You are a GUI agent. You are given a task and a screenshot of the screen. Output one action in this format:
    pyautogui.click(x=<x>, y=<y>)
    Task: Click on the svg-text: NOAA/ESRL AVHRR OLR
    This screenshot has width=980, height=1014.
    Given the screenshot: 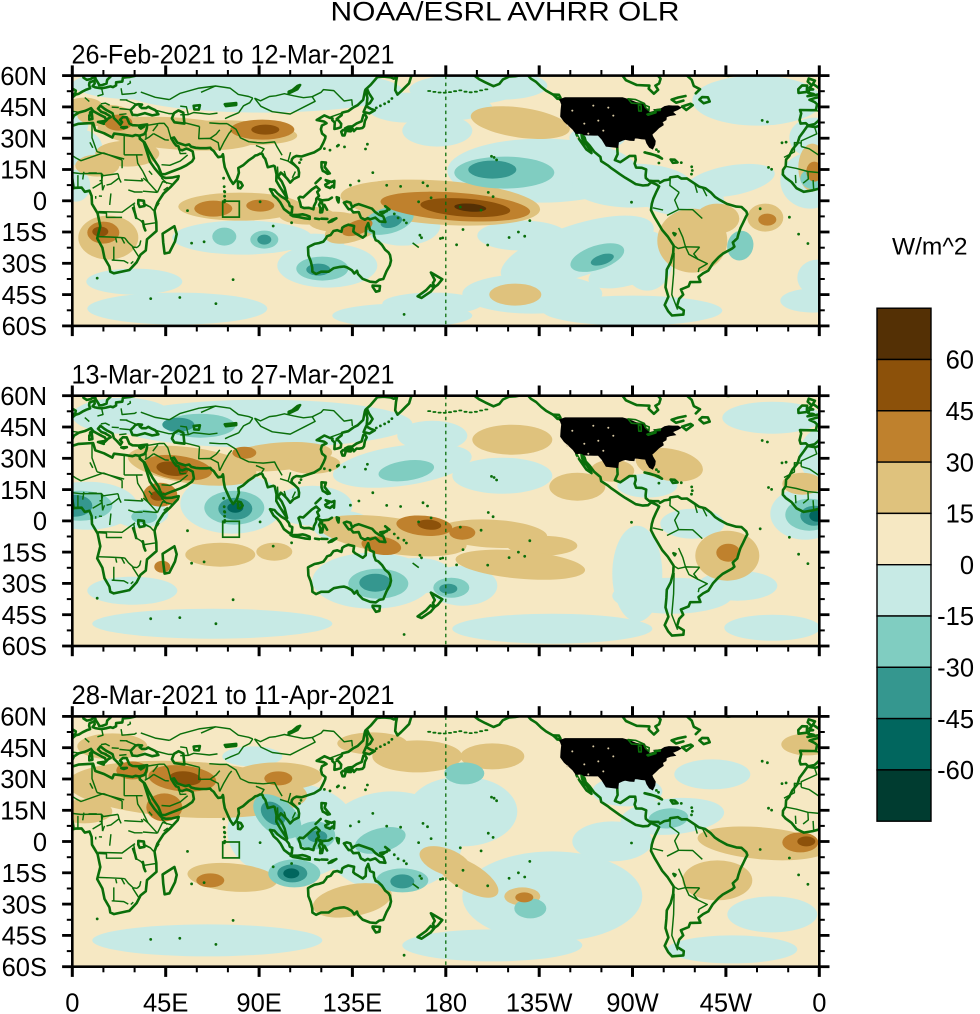 What is the action you would take?
    pyautogui.click(x=505, y=13)
    